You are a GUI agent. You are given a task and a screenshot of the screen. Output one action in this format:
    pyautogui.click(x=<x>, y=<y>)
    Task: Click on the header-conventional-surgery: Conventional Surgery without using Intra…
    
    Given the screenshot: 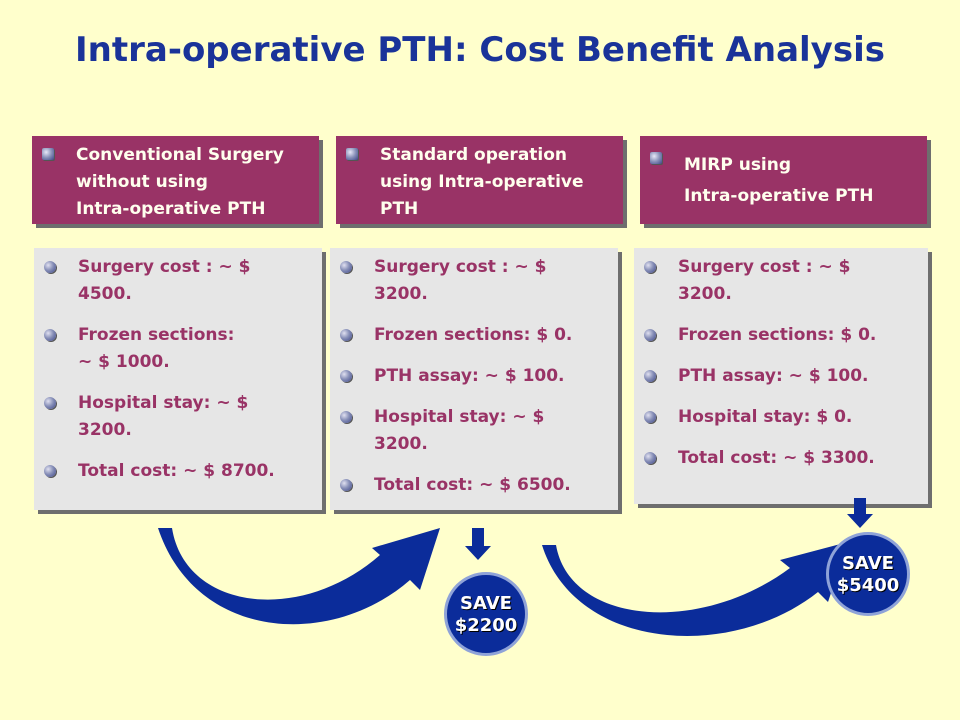 What is the action you would take?
    pyautogui.click(x=175, y=180)
    